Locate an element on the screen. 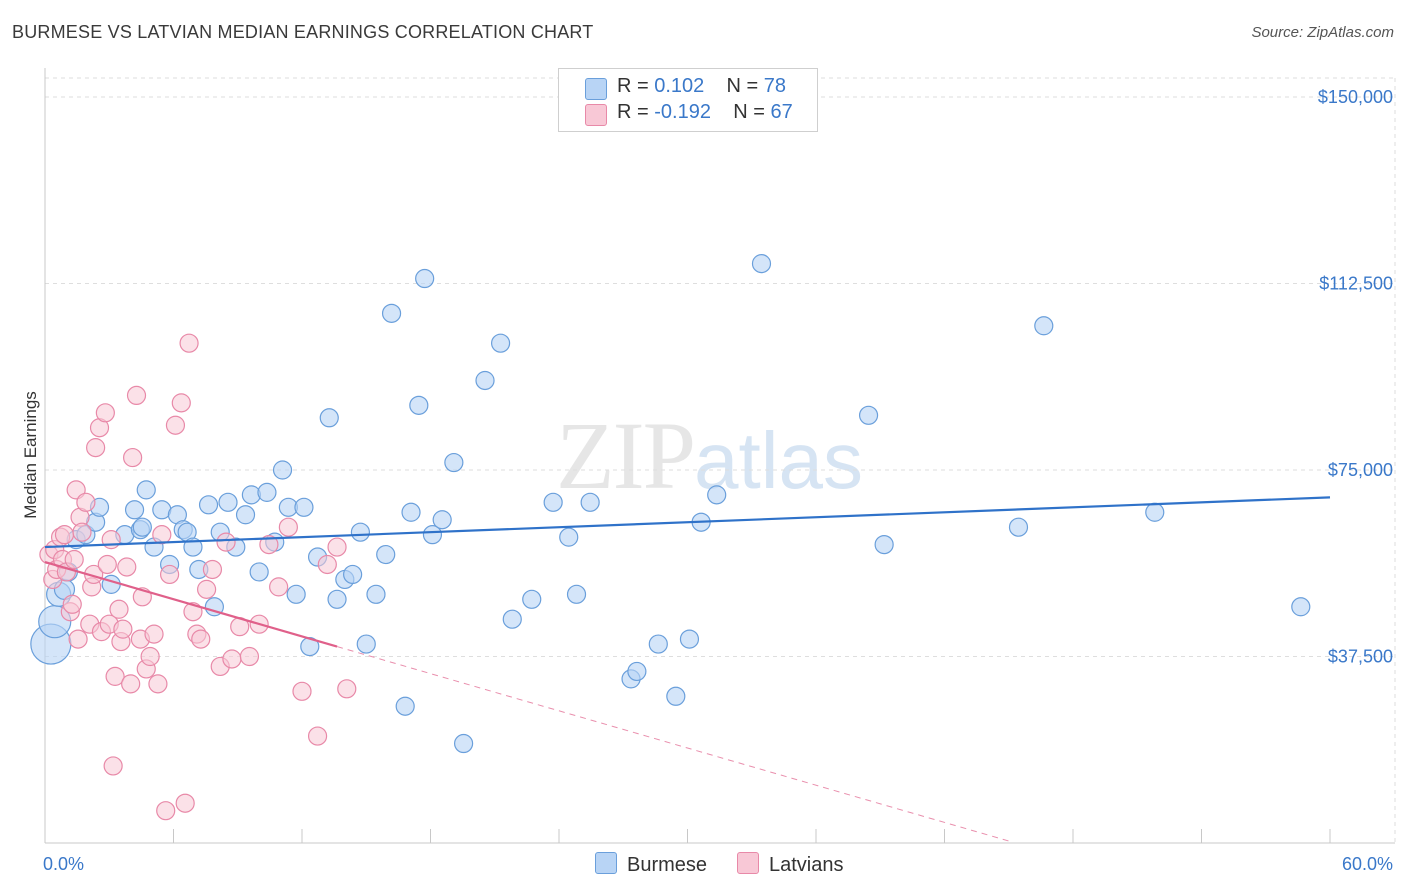 This screenshot has height=892, width=1406. legend-r-value-latvian: -0.192 is located at coordinates (682, 112).